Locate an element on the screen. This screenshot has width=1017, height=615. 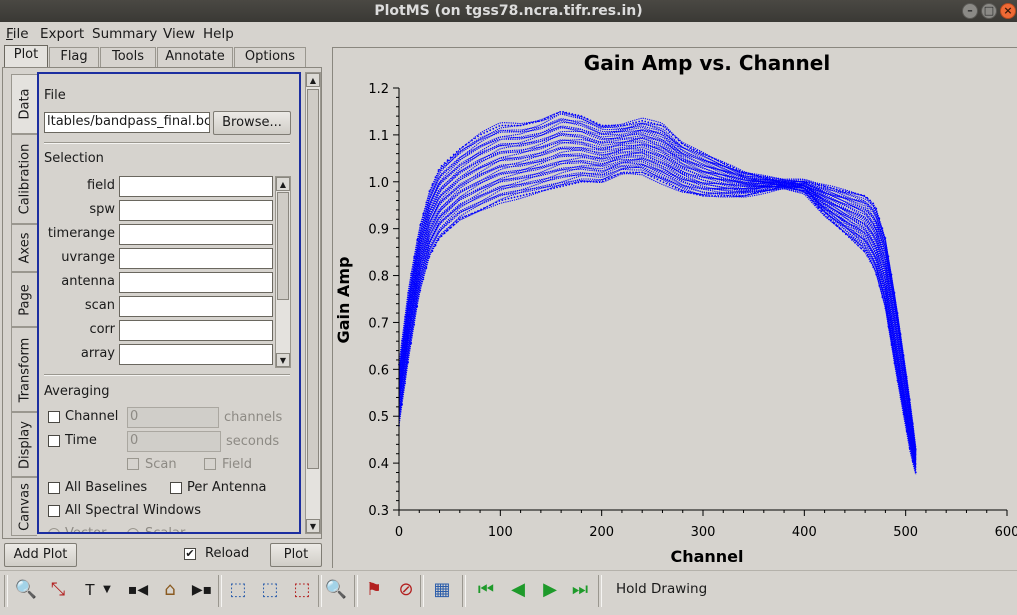
zoom-icon: 🔍 is located at coordinates (26, 589).